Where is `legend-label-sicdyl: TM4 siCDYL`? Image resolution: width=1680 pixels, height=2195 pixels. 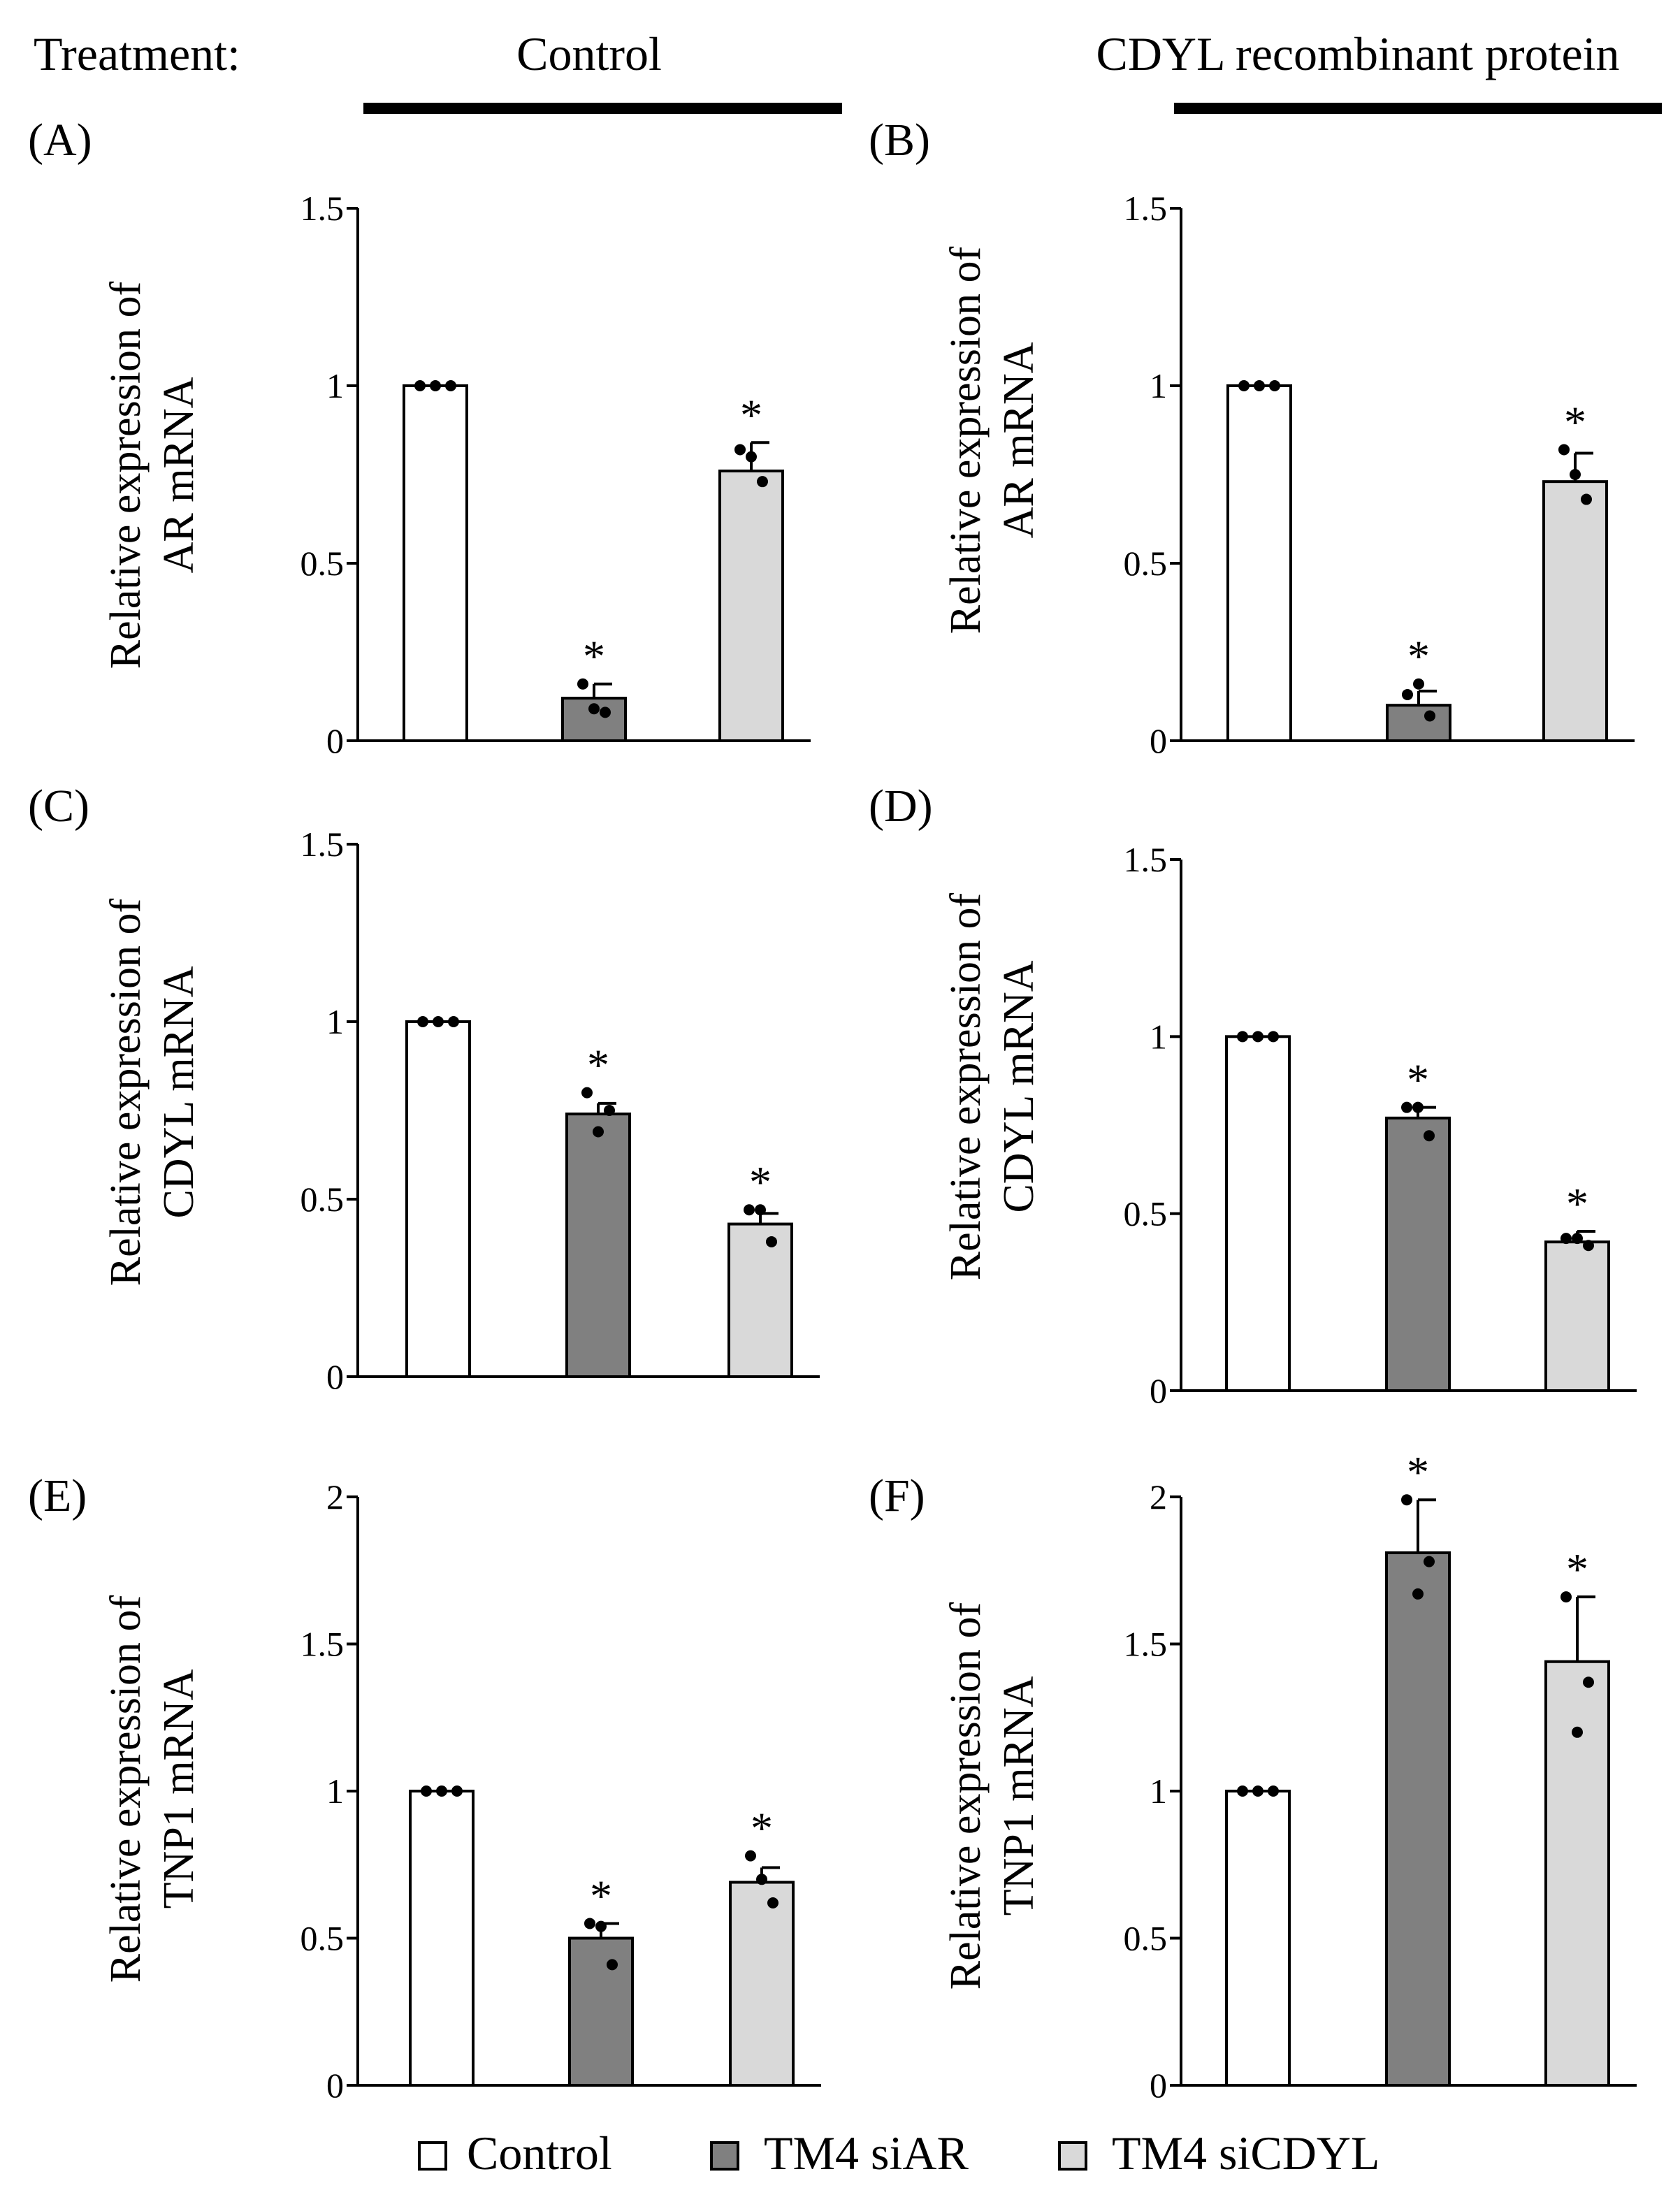
legend-label-sicdyl: TM4 siCDYL is located at coordinates (1246, 2153).